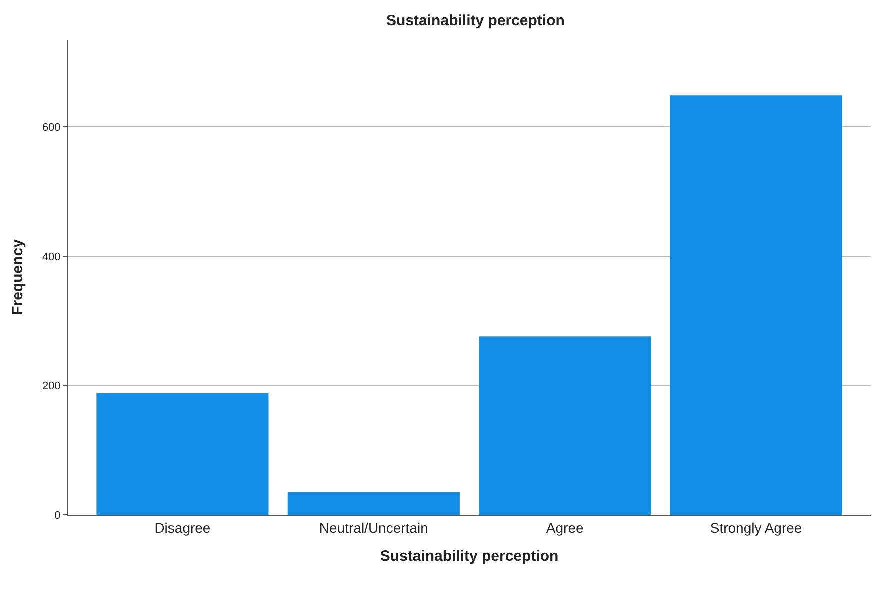 This screenshot has height=590, width=881. Describe the element at coordinates (469, 556) in the screenshot. I see `x-axis-title: Sustainability perception` at that location.